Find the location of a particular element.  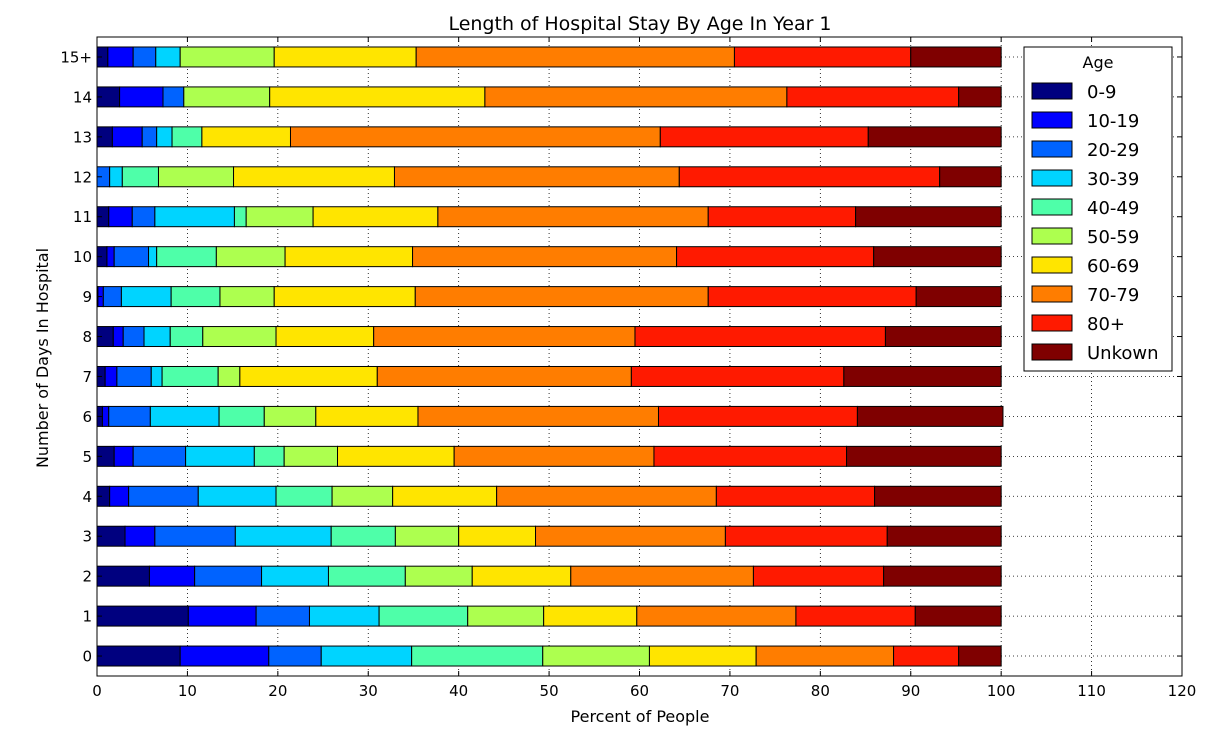

legend-label: 50-59 is located at coordinates (1113, 237).